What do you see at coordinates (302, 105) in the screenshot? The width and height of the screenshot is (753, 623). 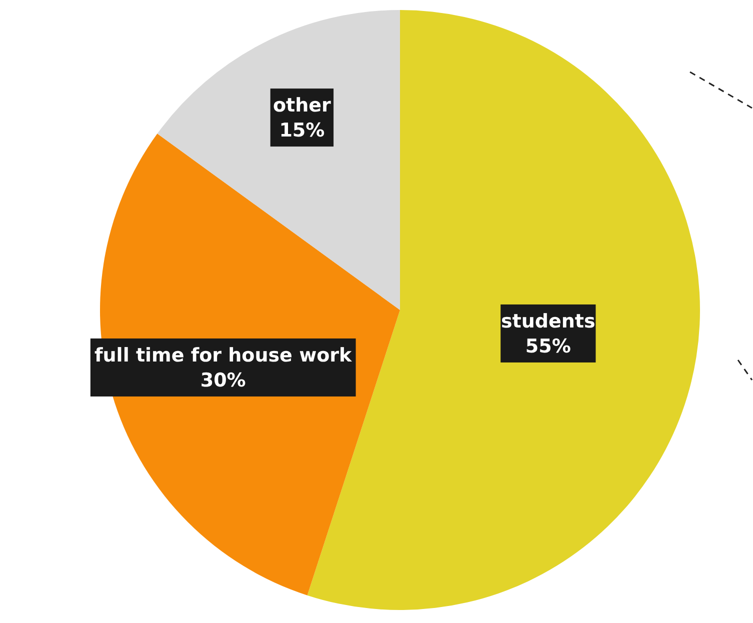 I see `slice-label: other` at bounding box center [302, 105].